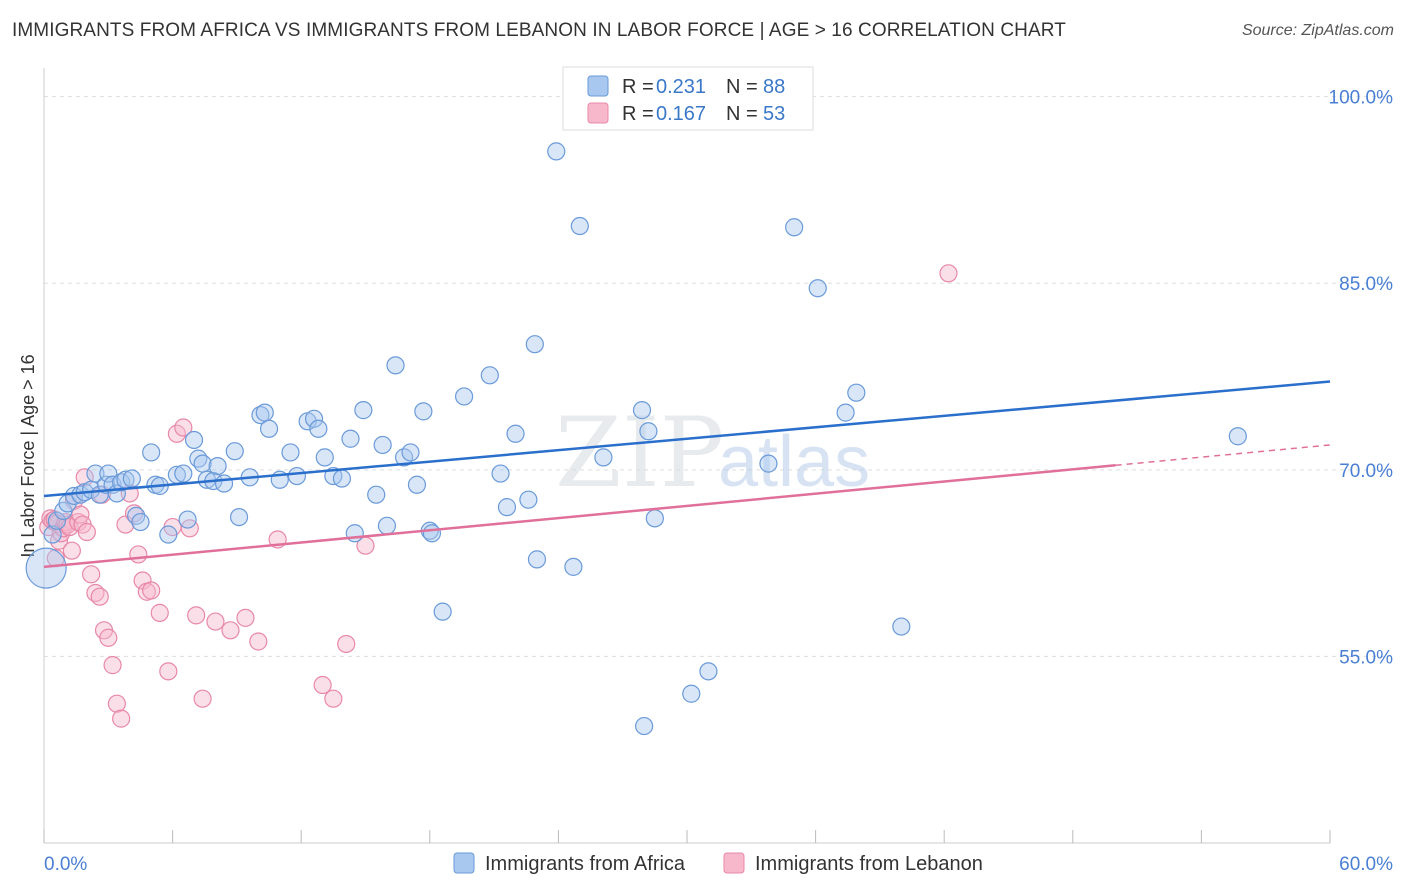 The height and width of the screenshot is (892, 1406). What do you see at coordinates (639, 453) in the screenshot?
I see `watermark-zip: ZIP` at bounding box center [639, 453].